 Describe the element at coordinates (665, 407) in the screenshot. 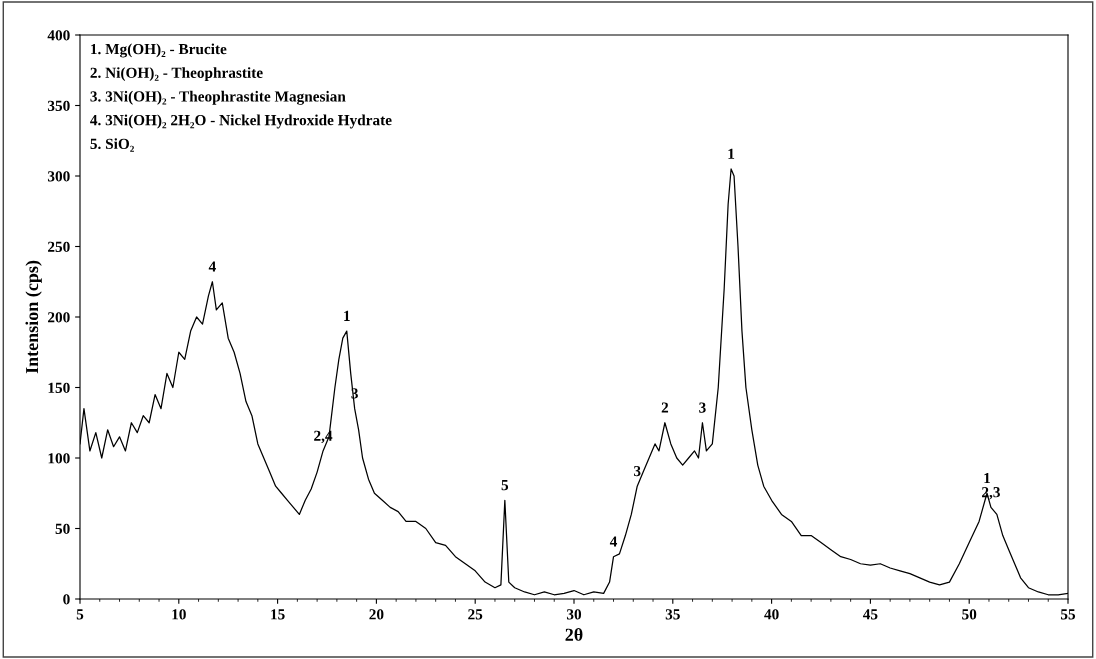

I see `annotation: 2` at that location.